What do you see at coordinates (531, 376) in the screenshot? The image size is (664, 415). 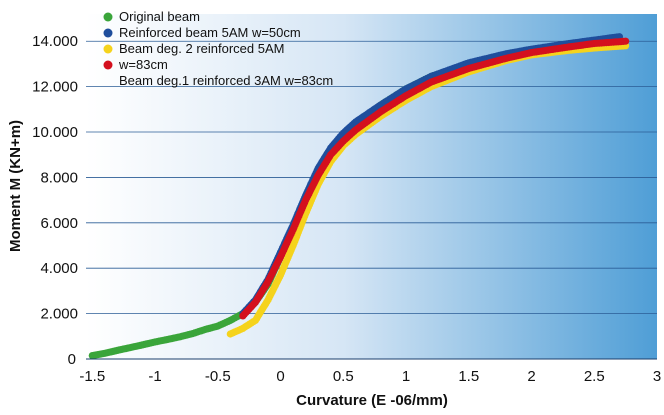 I see `x-tick-label: 2` at bounding box center [531, 376].